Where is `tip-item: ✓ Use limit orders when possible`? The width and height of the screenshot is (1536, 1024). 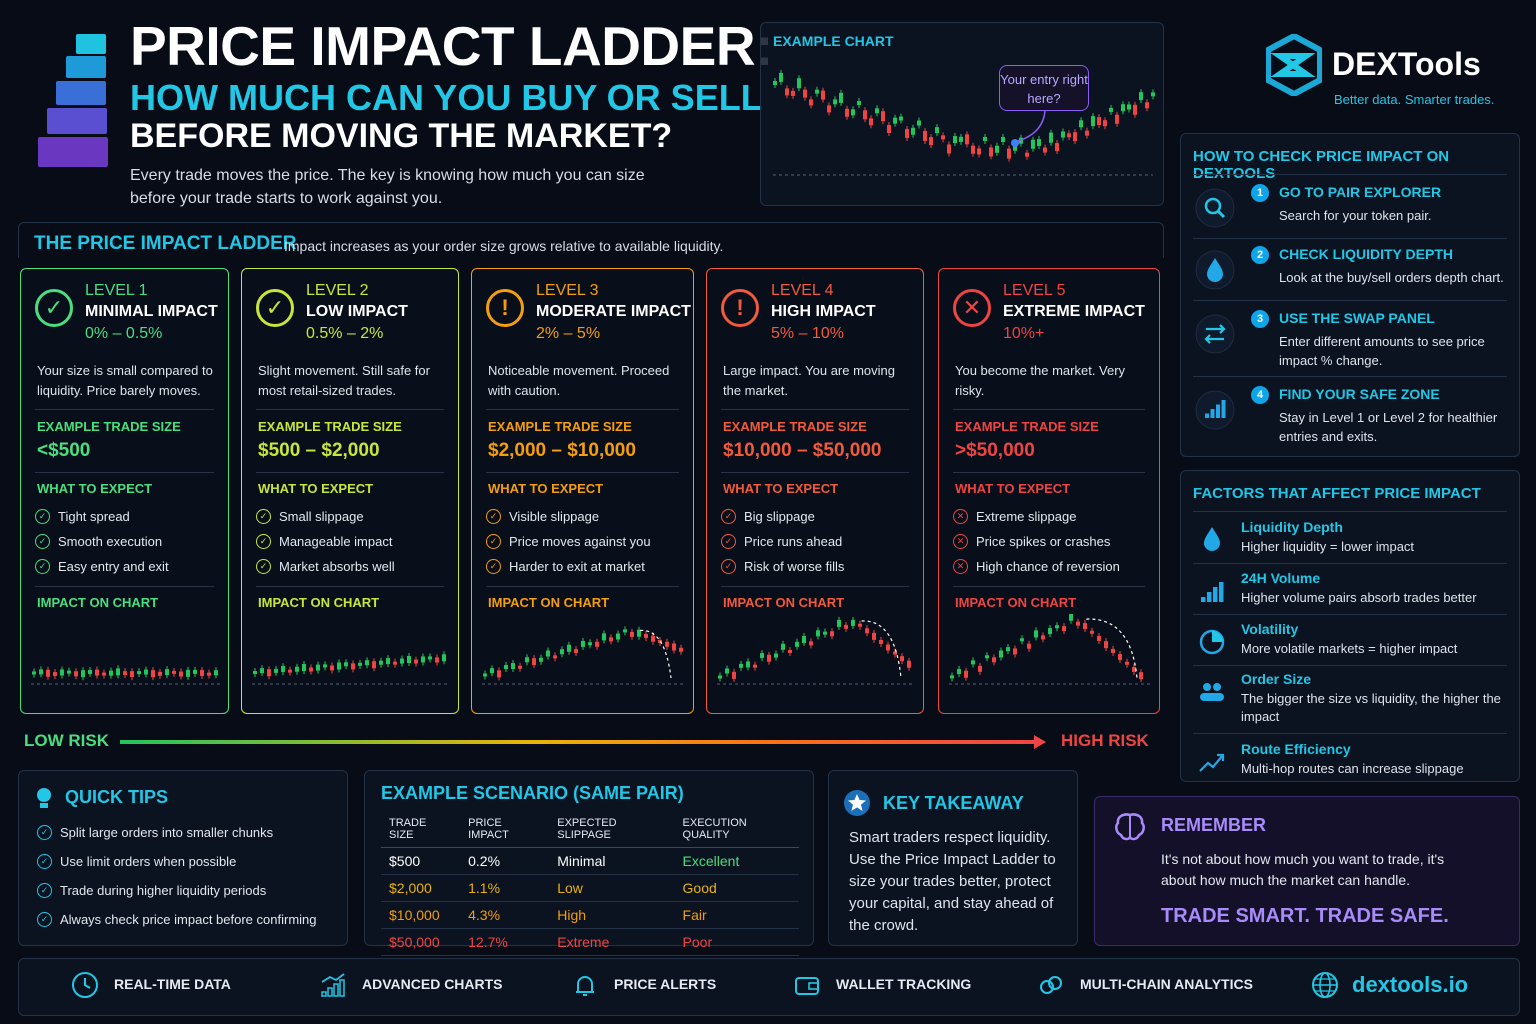 tip-item: ✓ Use limit orders when possible is located at coordinates (177, 861).